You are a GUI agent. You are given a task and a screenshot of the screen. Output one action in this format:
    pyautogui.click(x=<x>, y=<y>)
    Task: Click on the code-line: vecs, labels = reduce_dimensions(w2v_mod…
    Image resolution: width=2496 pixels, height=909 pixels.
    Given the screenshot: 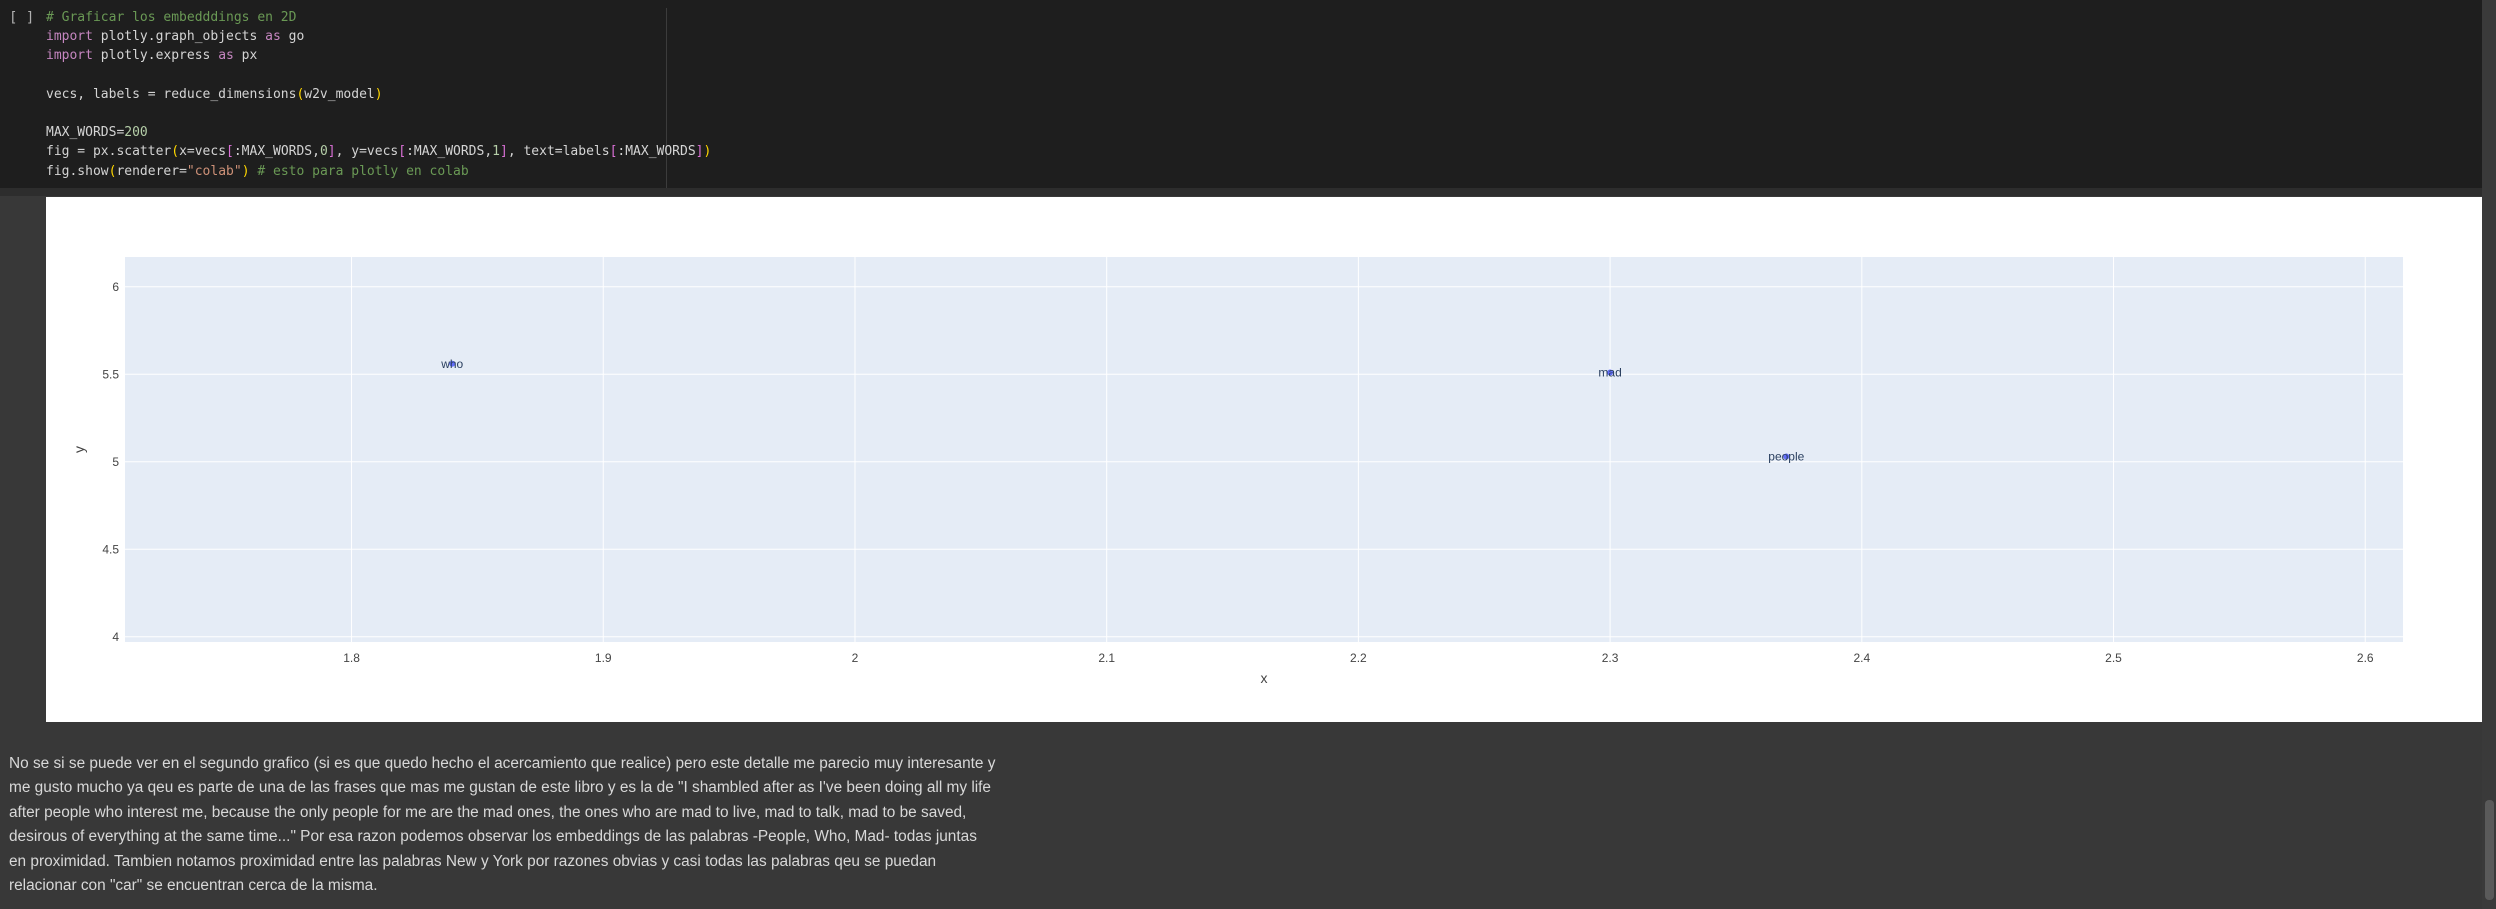 What is the action you would take?
    pyautogui.click(x=214, y=94)
    